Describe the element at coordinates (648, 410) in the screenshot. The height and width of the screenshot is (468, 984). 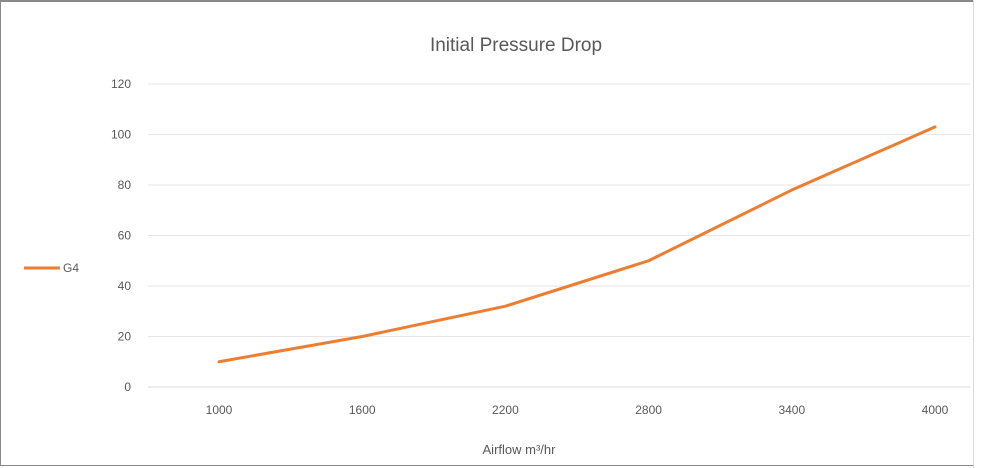
I see `x-tick-label: 2800` at that location.